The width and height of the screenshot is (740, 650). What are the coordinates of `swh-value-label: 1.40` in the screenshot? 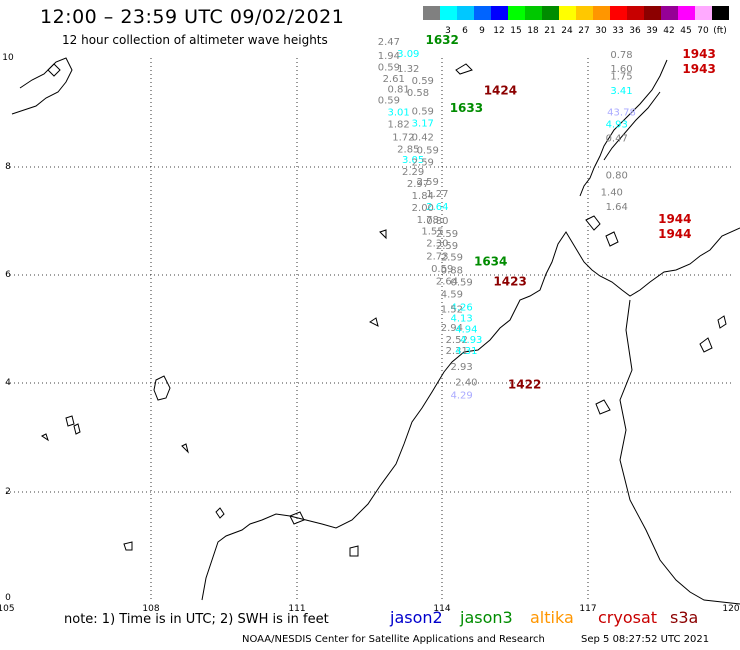 It's located at (612, 193).